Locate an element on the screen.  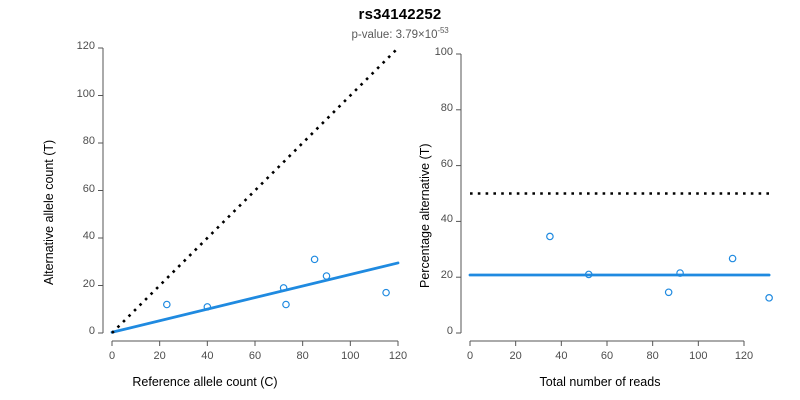
figure-title: rs34142252 is located at coordinates (400, 14).